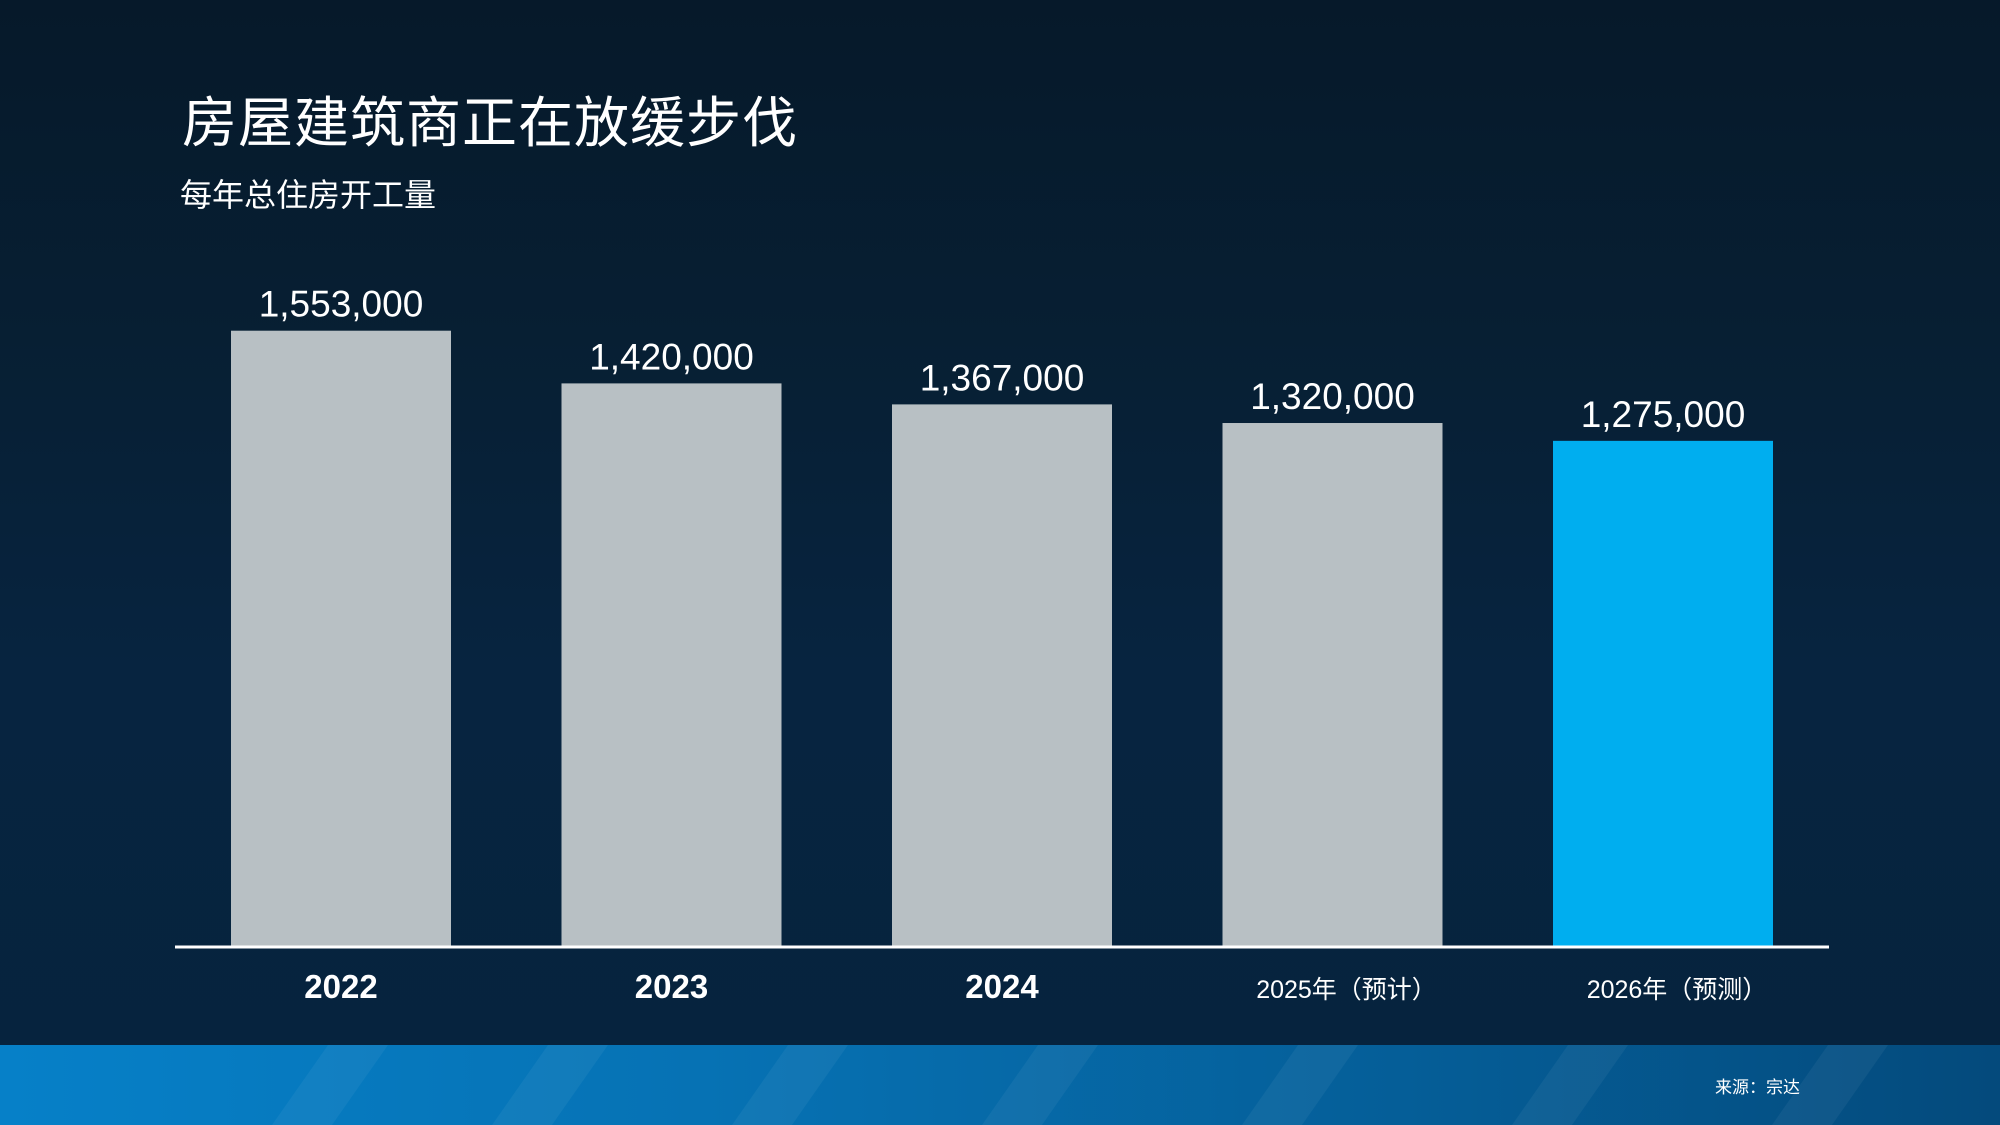  Describe the element at coordinates (1346, 990) in the screenshot. I see `x-tick-label-3: 2025年（预计）` at that location.